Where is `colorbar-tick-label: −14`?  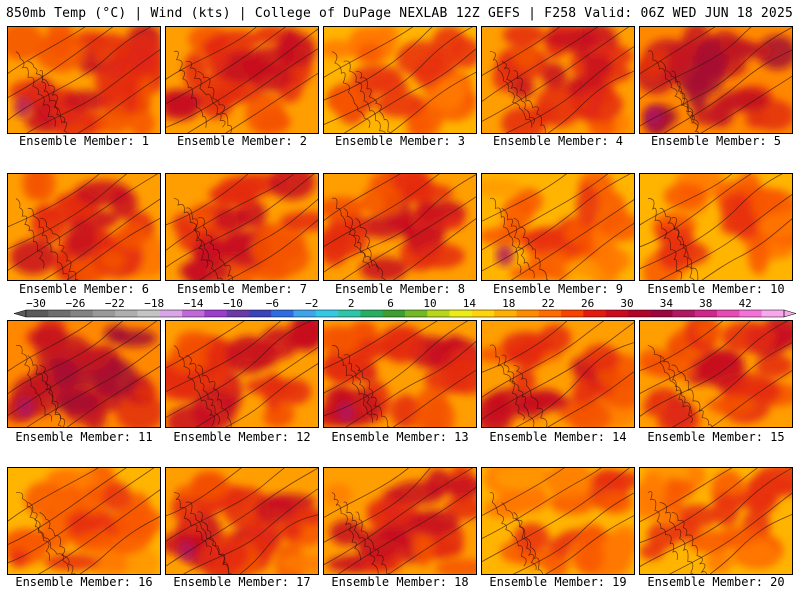 colorbar-tick-label: −14 is located at coordinates (194, 303).